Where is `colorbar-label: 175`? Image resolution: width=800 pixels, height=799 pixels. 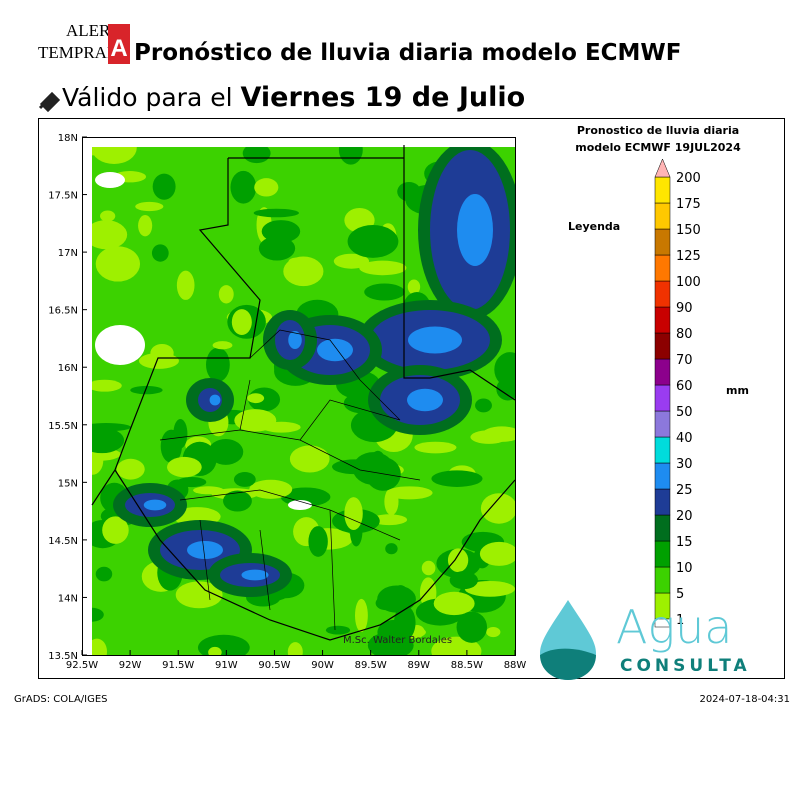
colorbar-label: 175 is located at coordinates (688, 204).